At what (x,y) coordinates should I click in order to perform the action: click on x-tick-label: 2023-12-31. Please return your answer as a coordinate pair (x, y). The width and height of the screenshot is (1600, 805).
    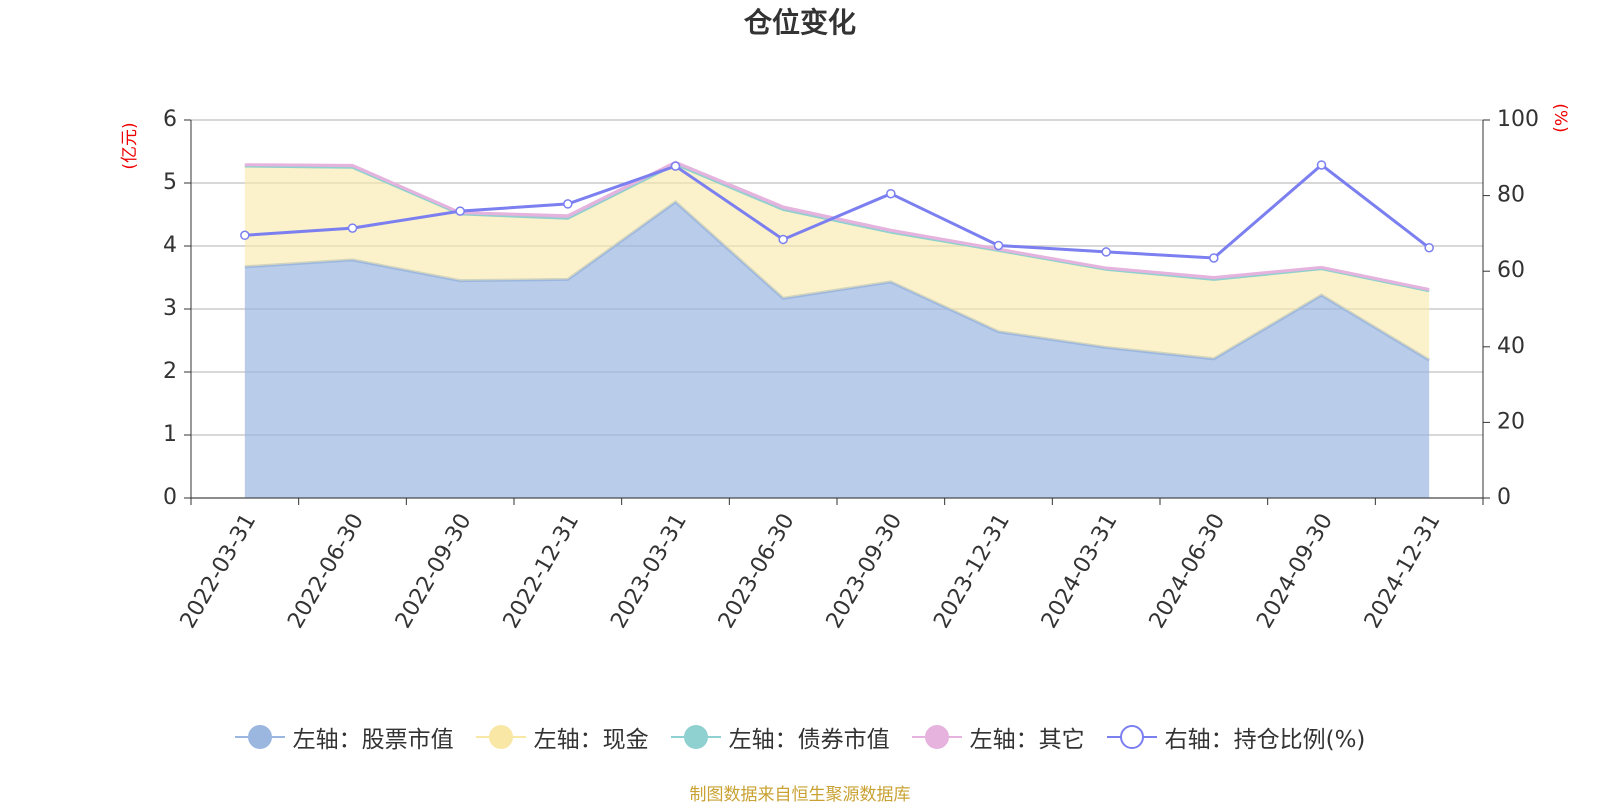
    Looking at the image, I should click on (972, 571).